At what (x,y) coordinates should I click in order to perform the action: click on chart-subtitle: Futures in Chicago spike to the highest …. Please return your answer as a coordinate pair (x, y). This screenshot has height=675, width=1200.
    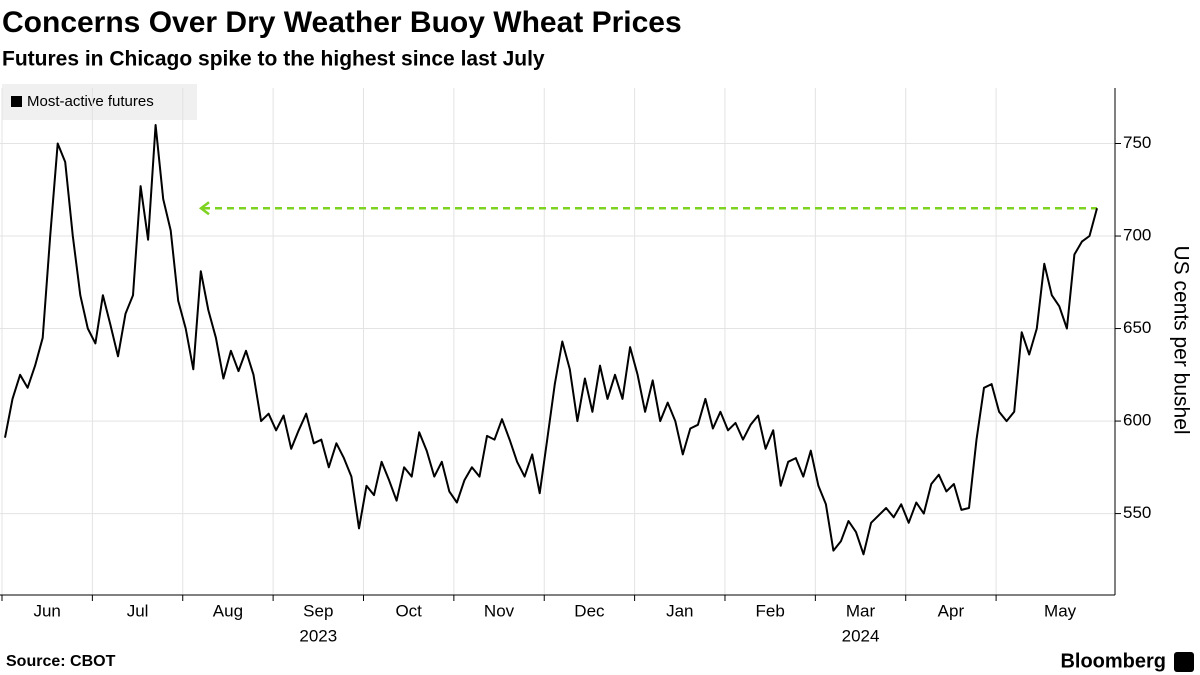
    Looking at the image, I should click on (273, 59).